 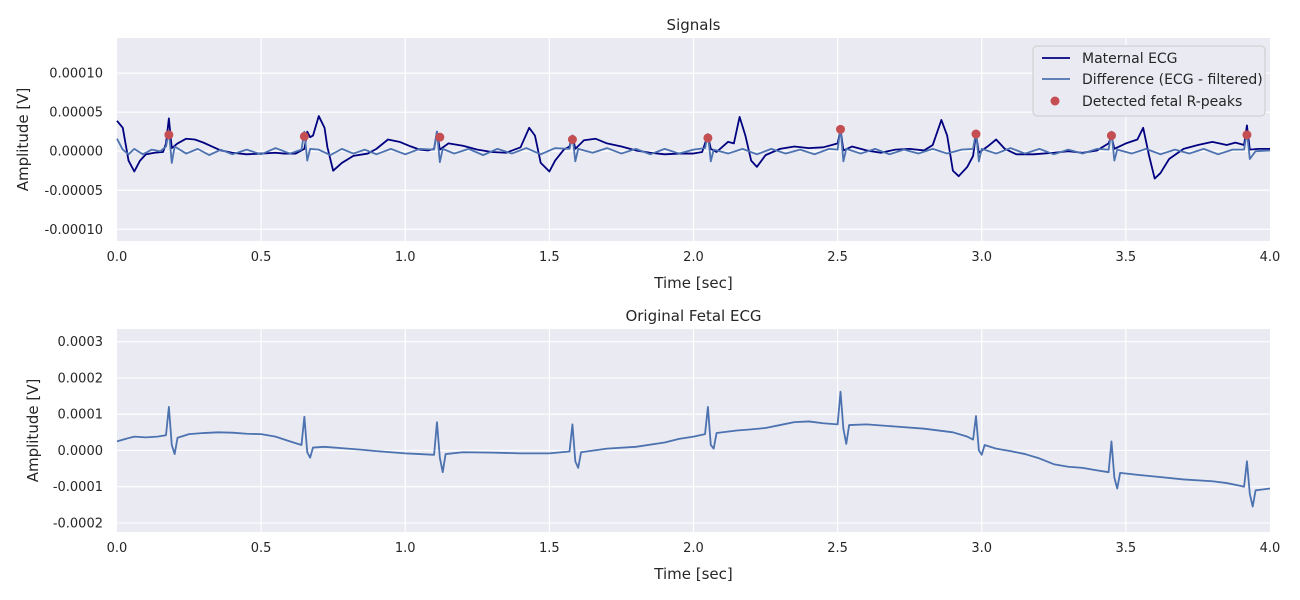 What do you see at coordinates (33, 431) in the screenshot?
I see `fetal-ecg-y-axis-label: Amplitude [V]` at bounding box center [33, 431].